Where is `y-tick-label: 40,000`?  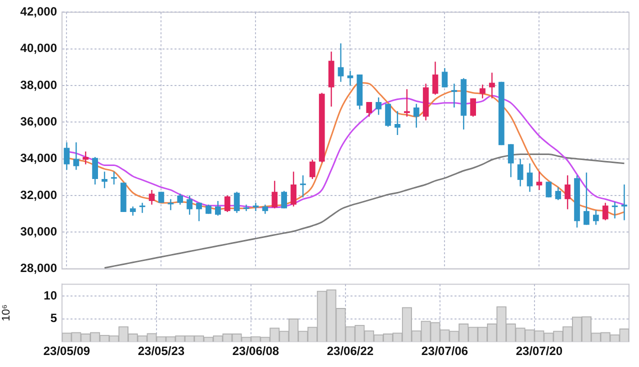 y-tick-label: 40,000 is located at coordinates (39, 48).